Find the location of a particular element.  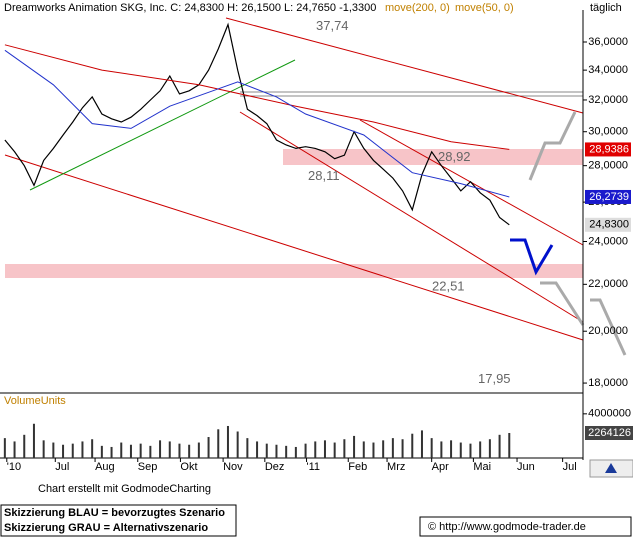

x-tick-label: Feb is located at coordinates (357, 467).